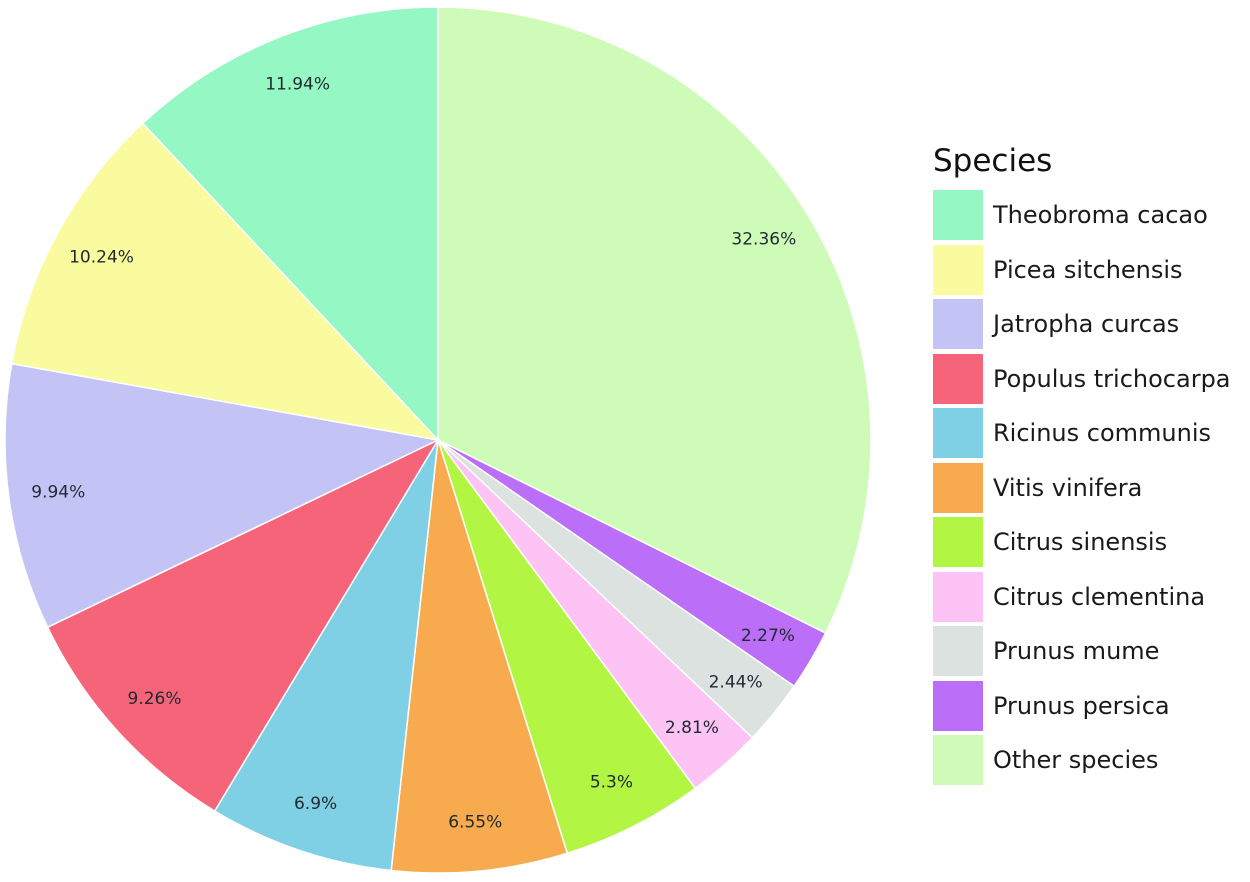 The height and width of the screenshot is (882, 1250). I want to click on legend-item: Citrus clementina, so click(1082, 597).